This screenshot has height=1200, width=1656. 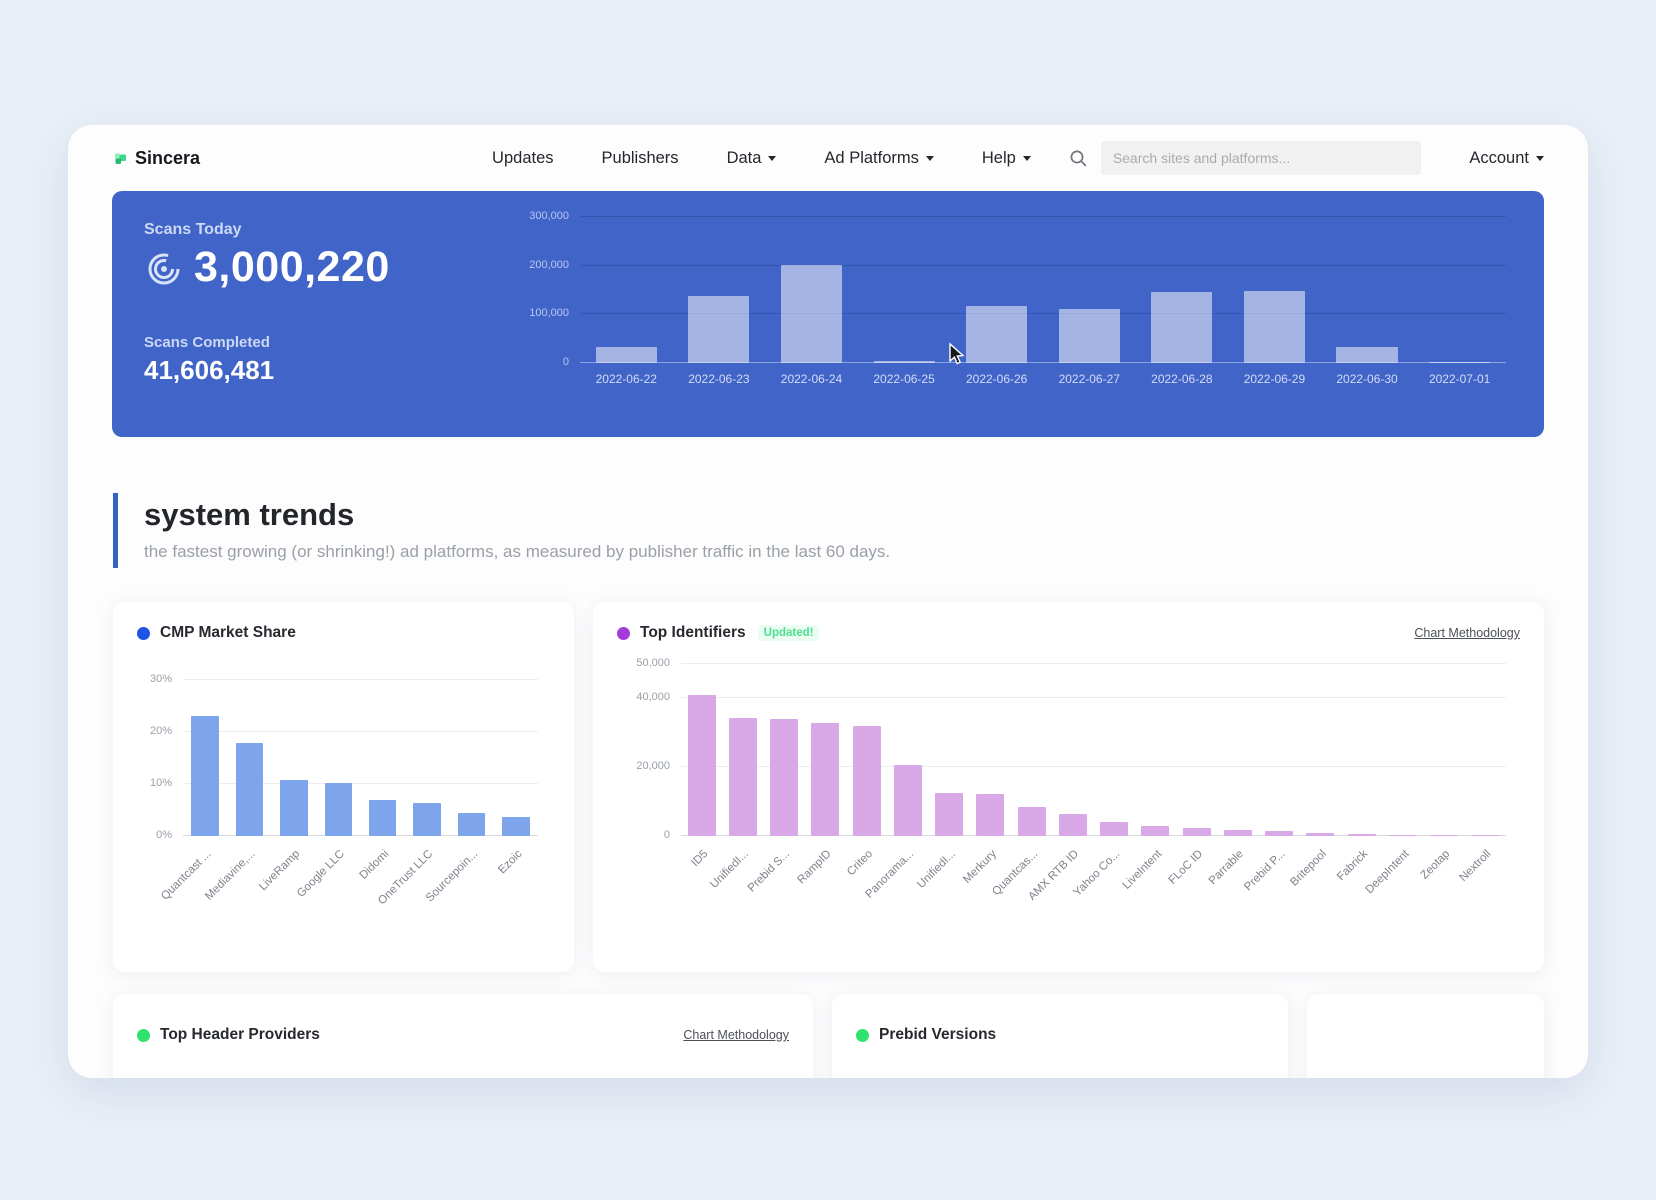 What do you see at coordinates (752, 158) in the screenshot?
I see `nav-item-data: Data` at bounding box center [752, 158].